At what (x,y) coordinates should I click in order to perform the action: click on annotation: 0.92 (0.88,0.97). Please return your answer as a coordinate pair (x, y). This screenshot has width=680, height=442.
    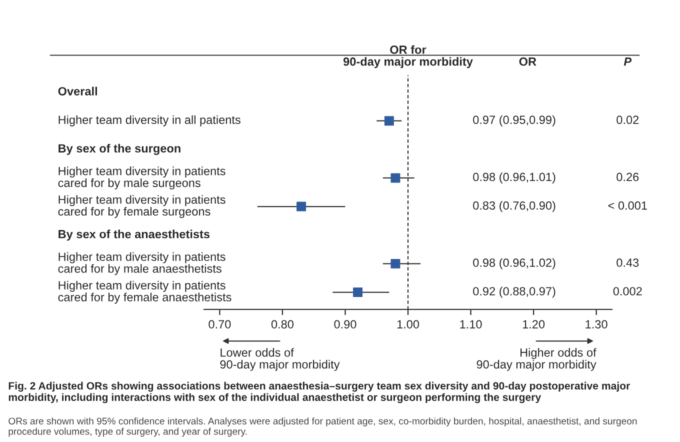
    Looking at the image, I should click on (514, 292).